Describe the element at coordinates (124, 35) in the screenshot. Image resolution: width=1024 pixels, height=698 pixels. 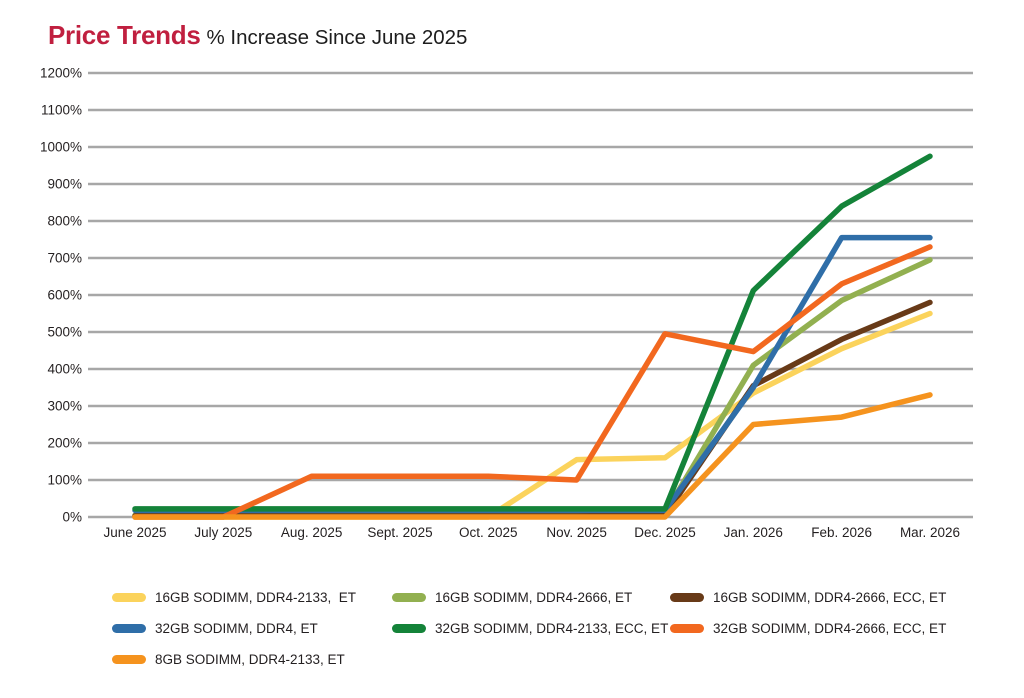
I see `page-title: Price Trends` at that location.